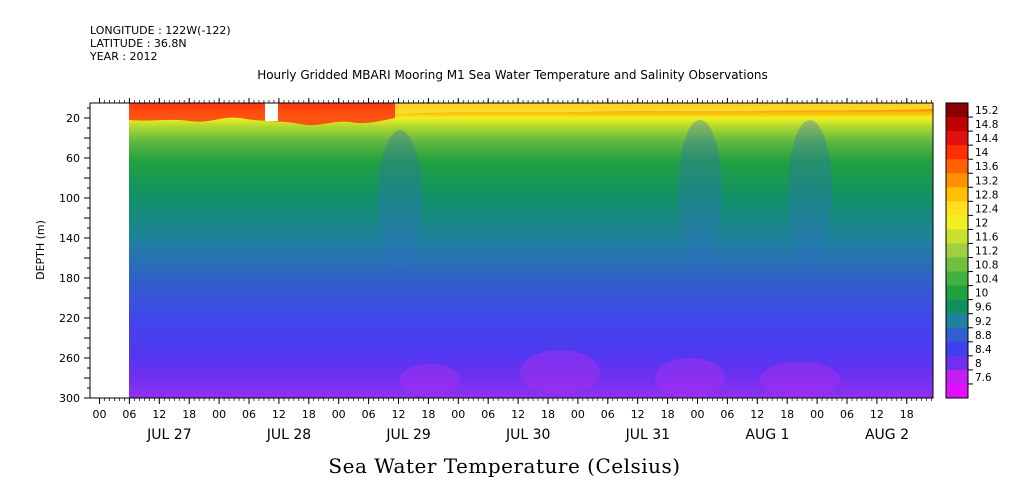  I want to click on colorbar-title: Sea Water Temperature (Celsius), so click(504, 466).